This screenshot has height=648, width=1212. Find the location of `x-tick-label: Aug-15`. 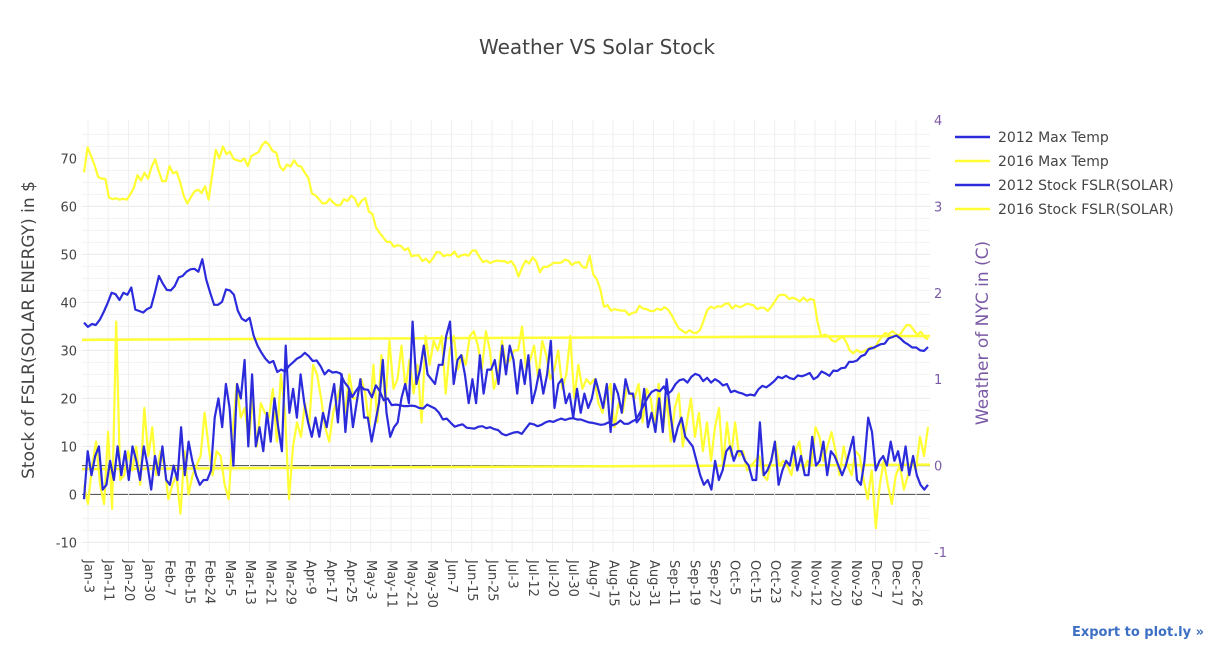

x-tick-label: Aug-15 is located at coordinates (613, 583).